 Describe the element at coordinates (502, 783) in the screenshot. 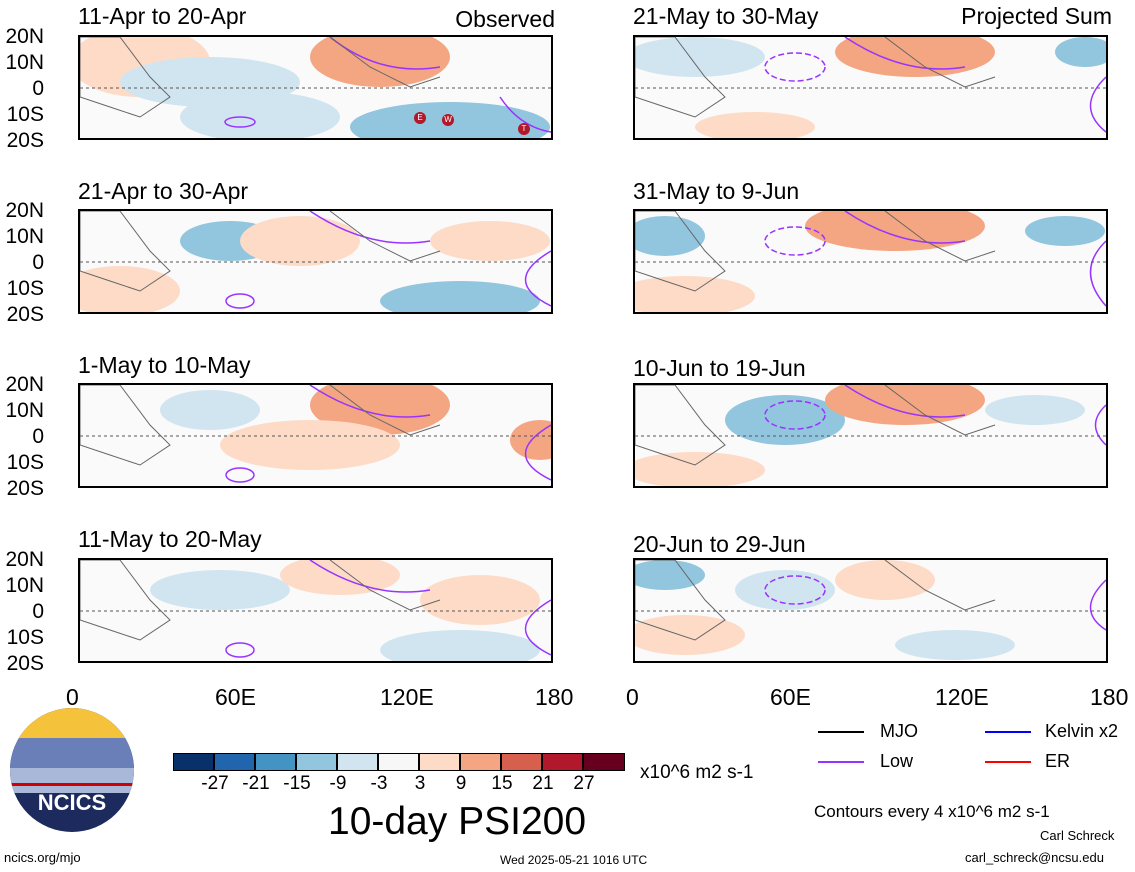

I see `colorbar-label: 15` at that location.